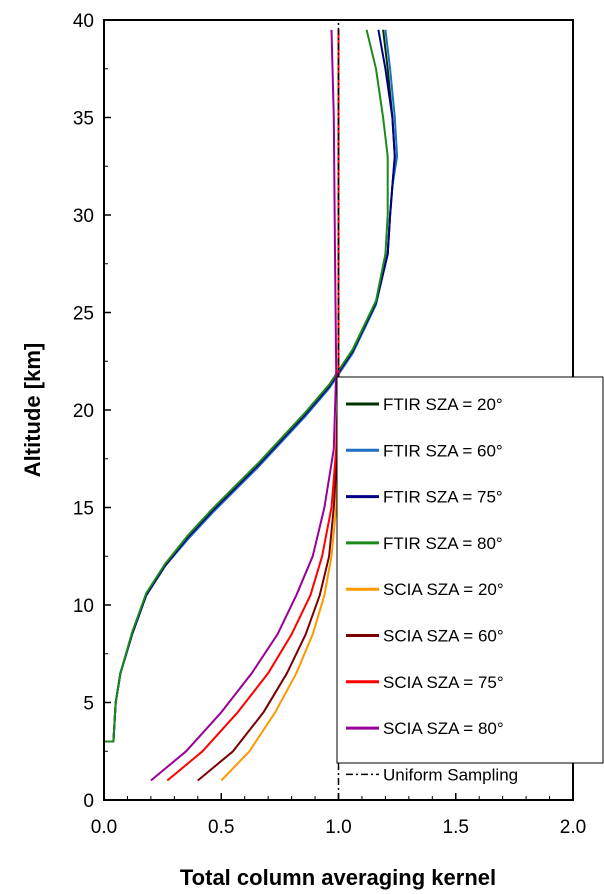 This screenshot has height=894, width=604. I want to click on legend-label-ftir-sza-60: FTIR SZA = 60°, so click(443, 450).